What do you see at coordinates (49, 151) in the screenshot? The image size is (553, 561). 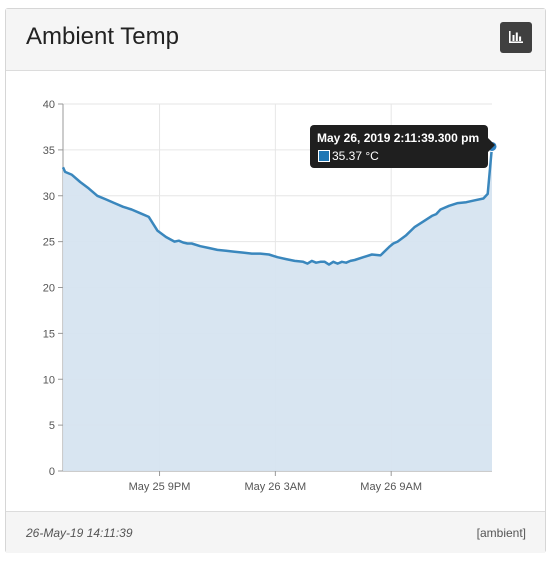 I see `y-tick-label: 35` at bounding box center [49, 151].